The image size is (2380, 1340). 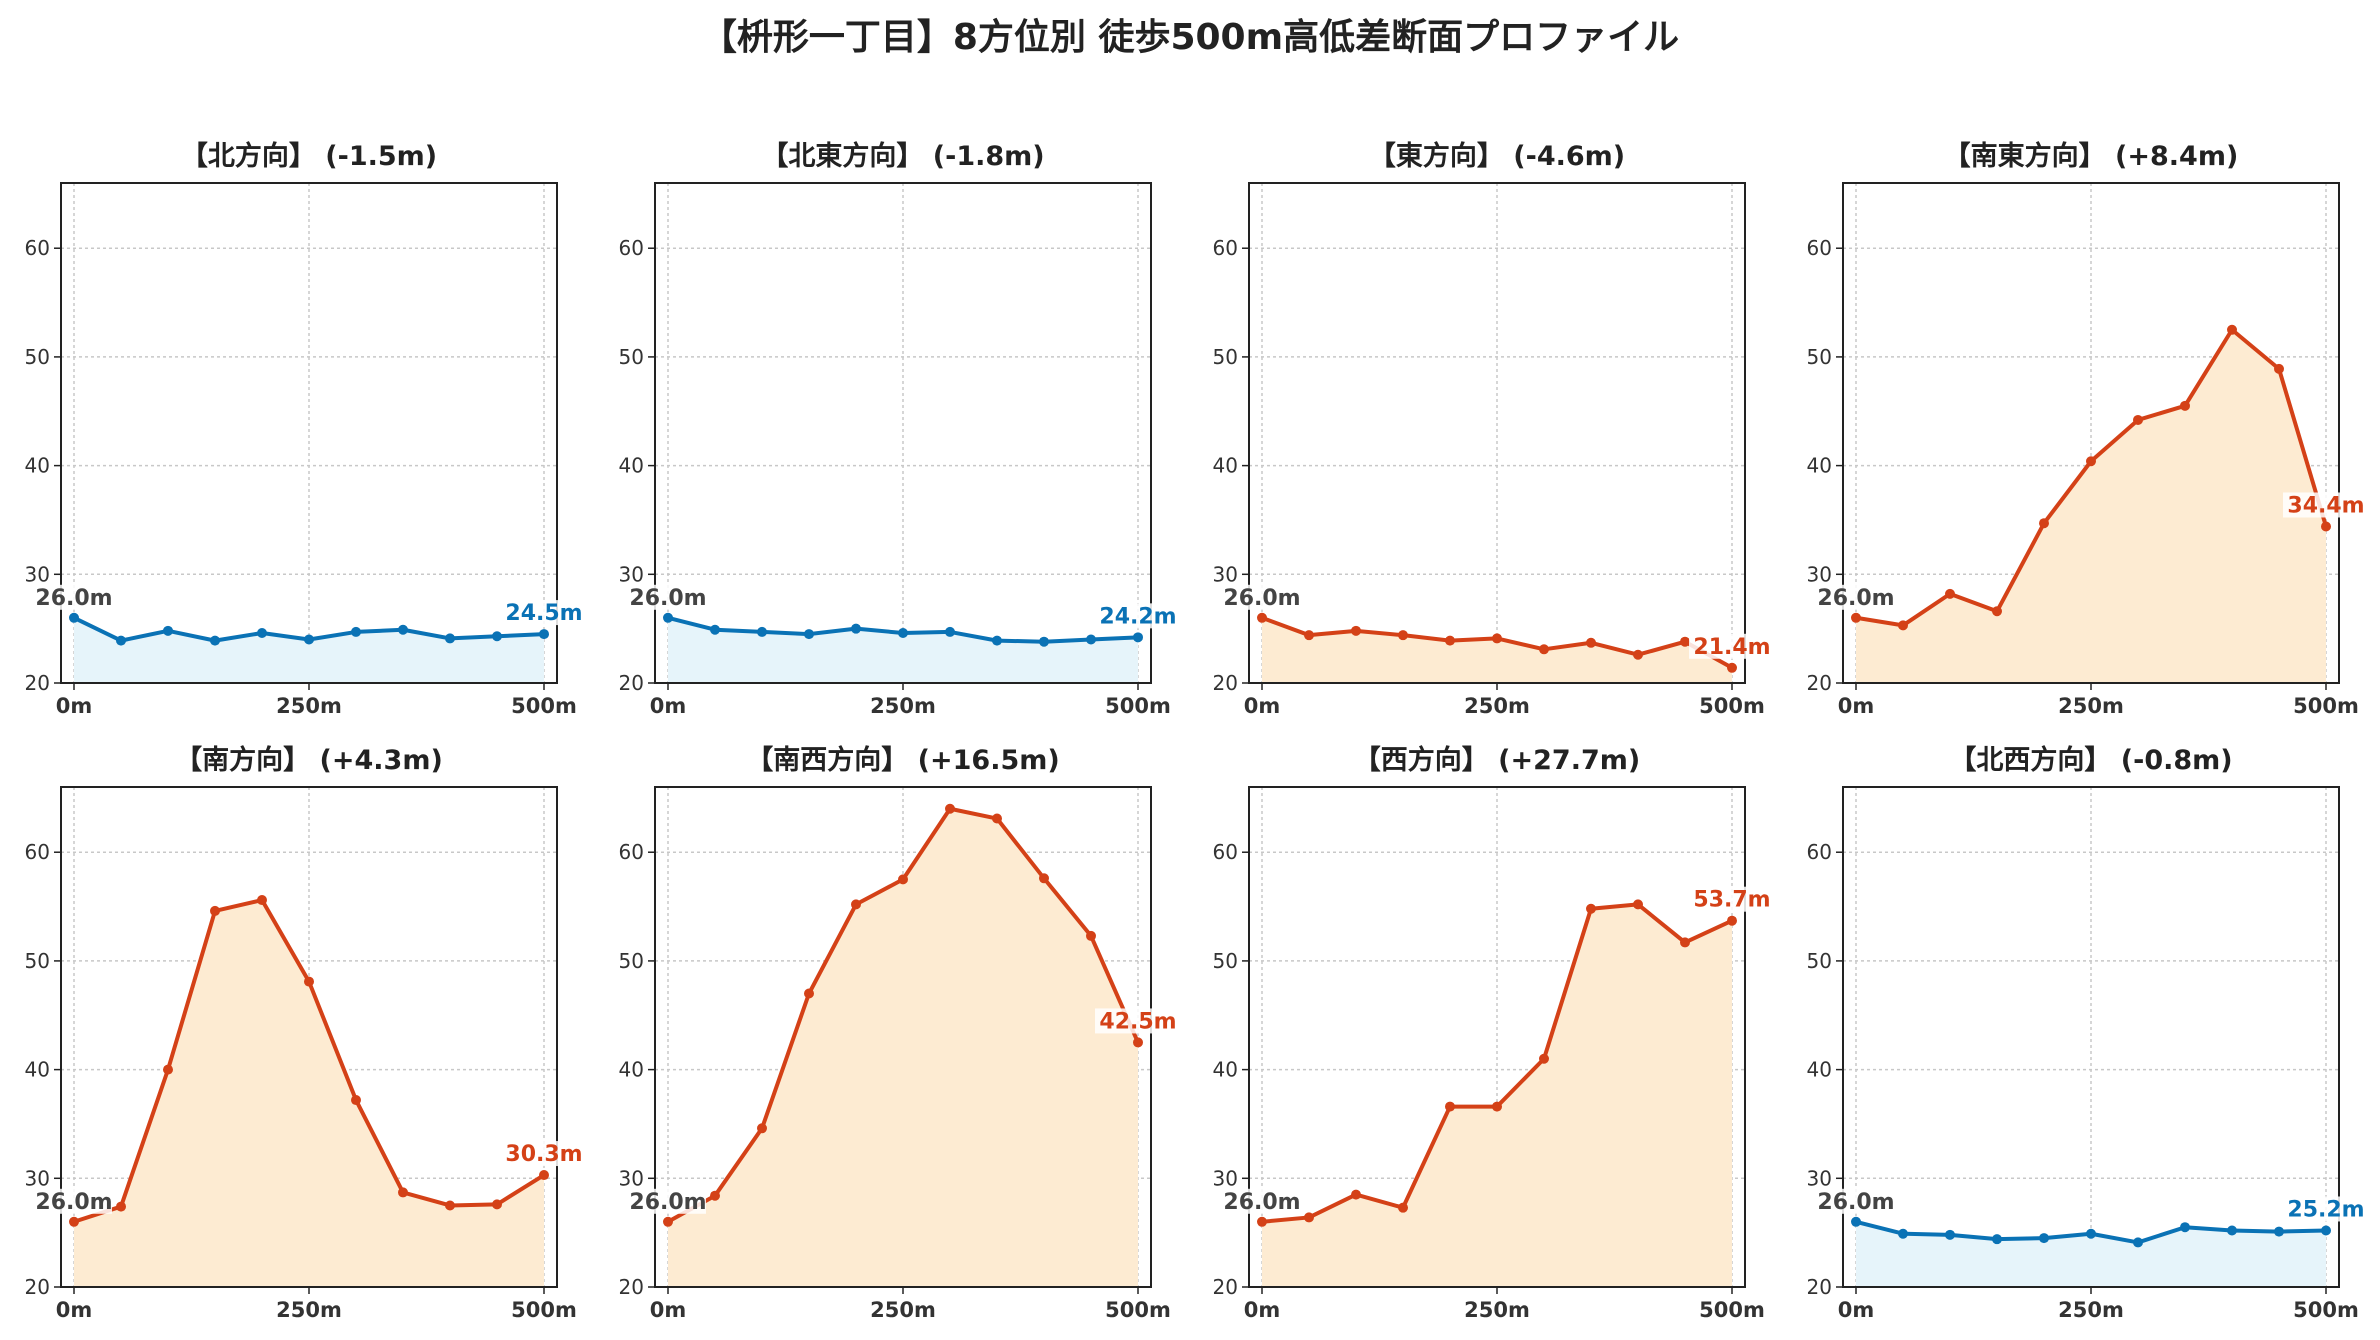 I want to click on end-elevation-label: 34.4m, so click(x=2325, y=505).